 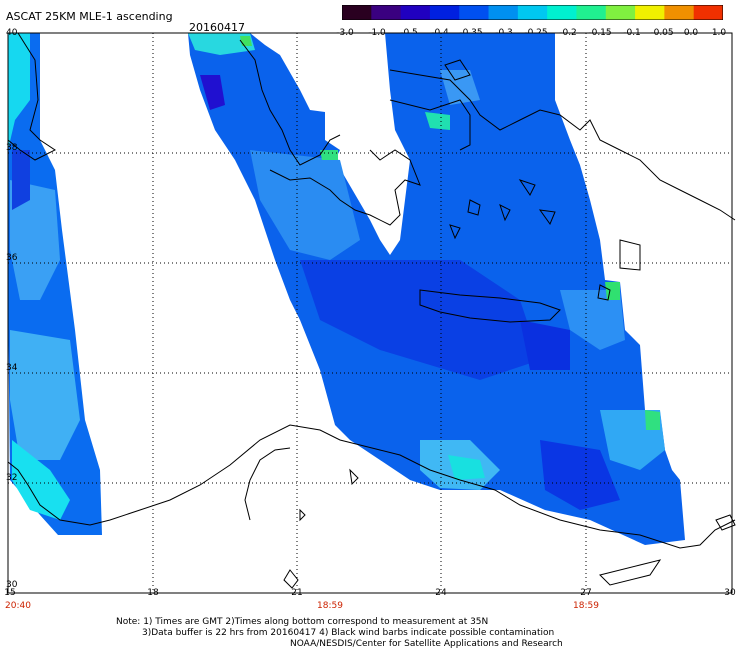 I want to click on lon-label: 24, so click(x=441, y=593).